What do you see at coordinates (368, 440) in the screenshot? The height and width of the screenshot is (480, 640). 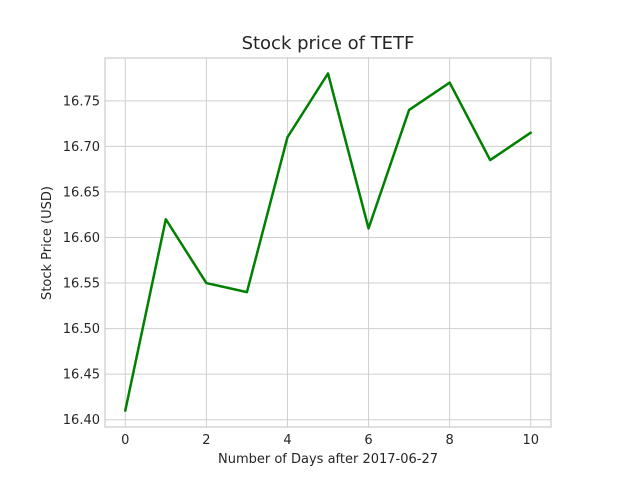 I see `x-tick-label: 6` at bounding box center [368, 440].